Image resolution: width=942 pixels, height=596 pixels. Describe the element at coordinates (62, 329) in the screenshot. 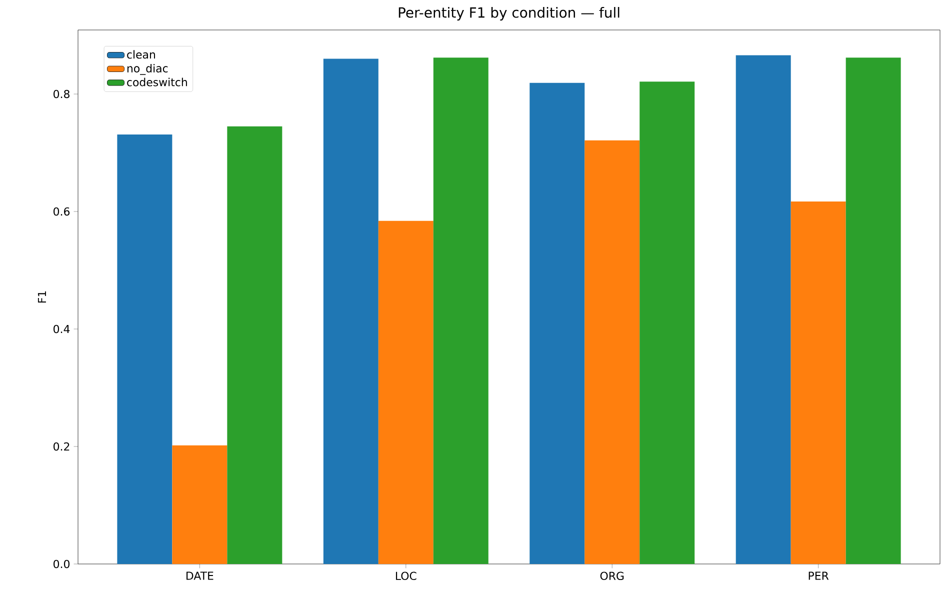

I see `y-tick-label: 0.4` at that location.